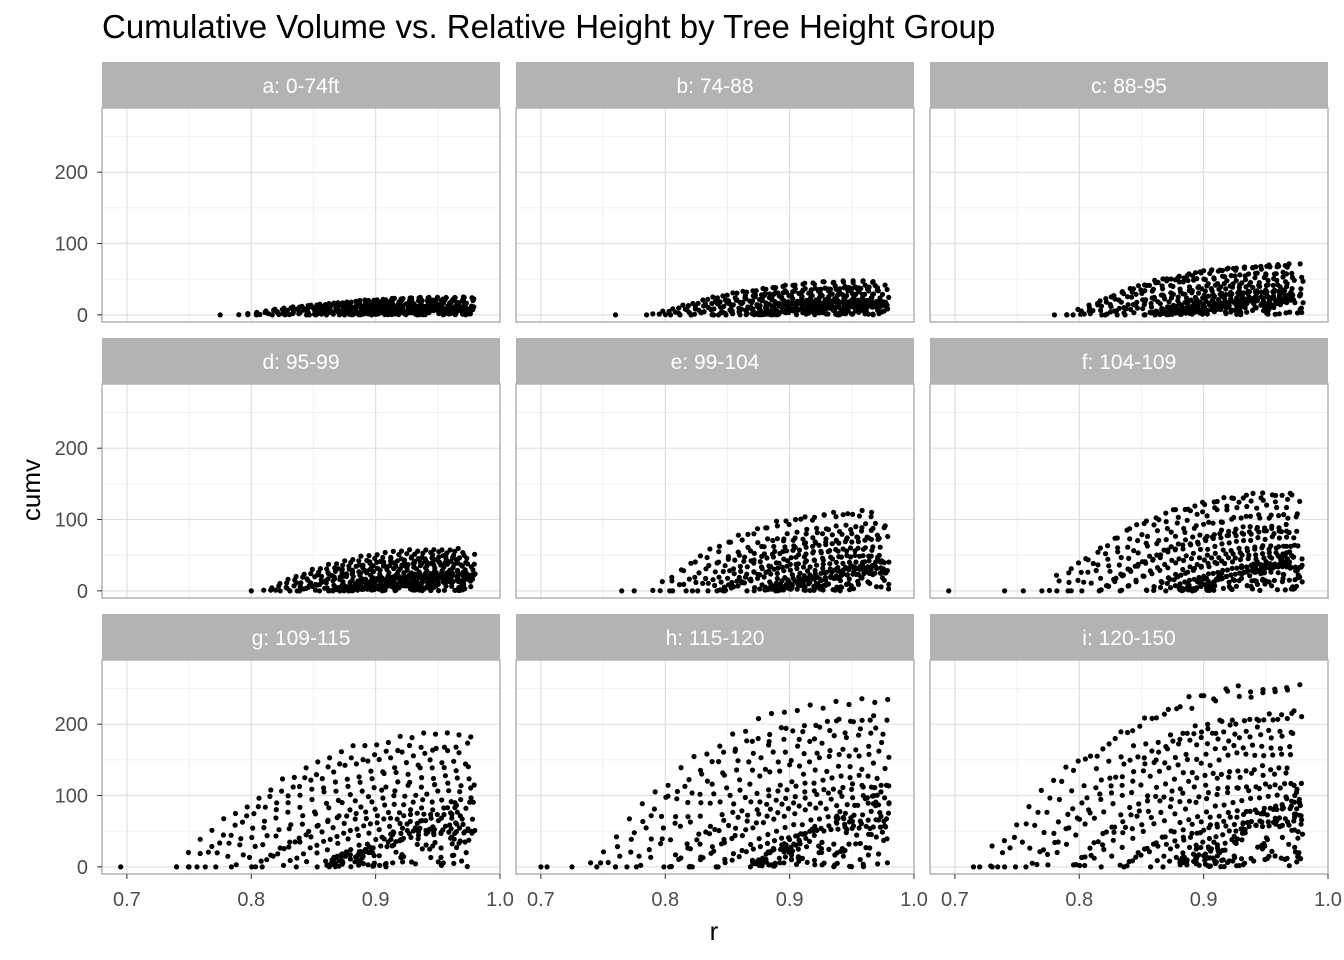  What do you see at coordinates (715, 192) in the screenshot?
I see `facet-panel: b: 74-88` at bounding box center [715, 192].